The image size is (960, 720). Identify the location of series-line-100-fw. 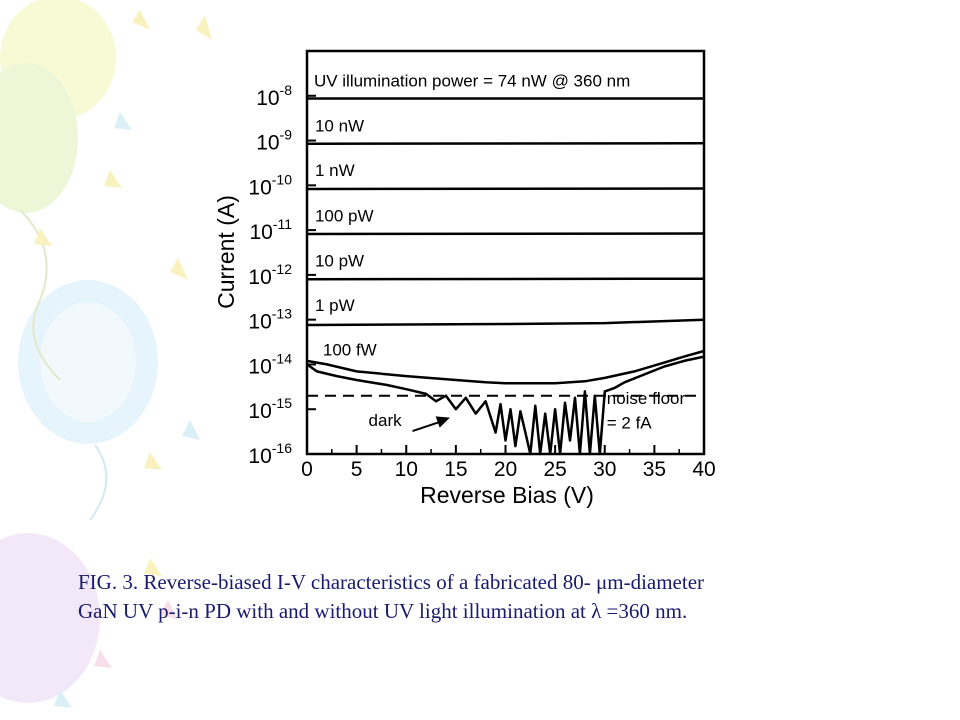
(505, 367).